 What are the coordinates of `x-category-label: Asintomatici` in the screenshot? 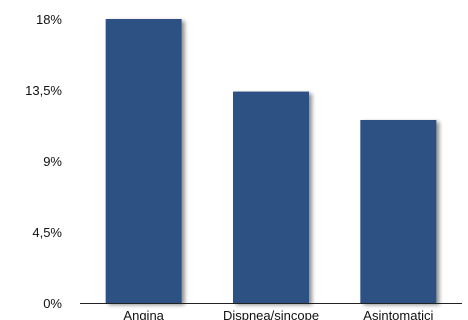 It's located at (398, 314).